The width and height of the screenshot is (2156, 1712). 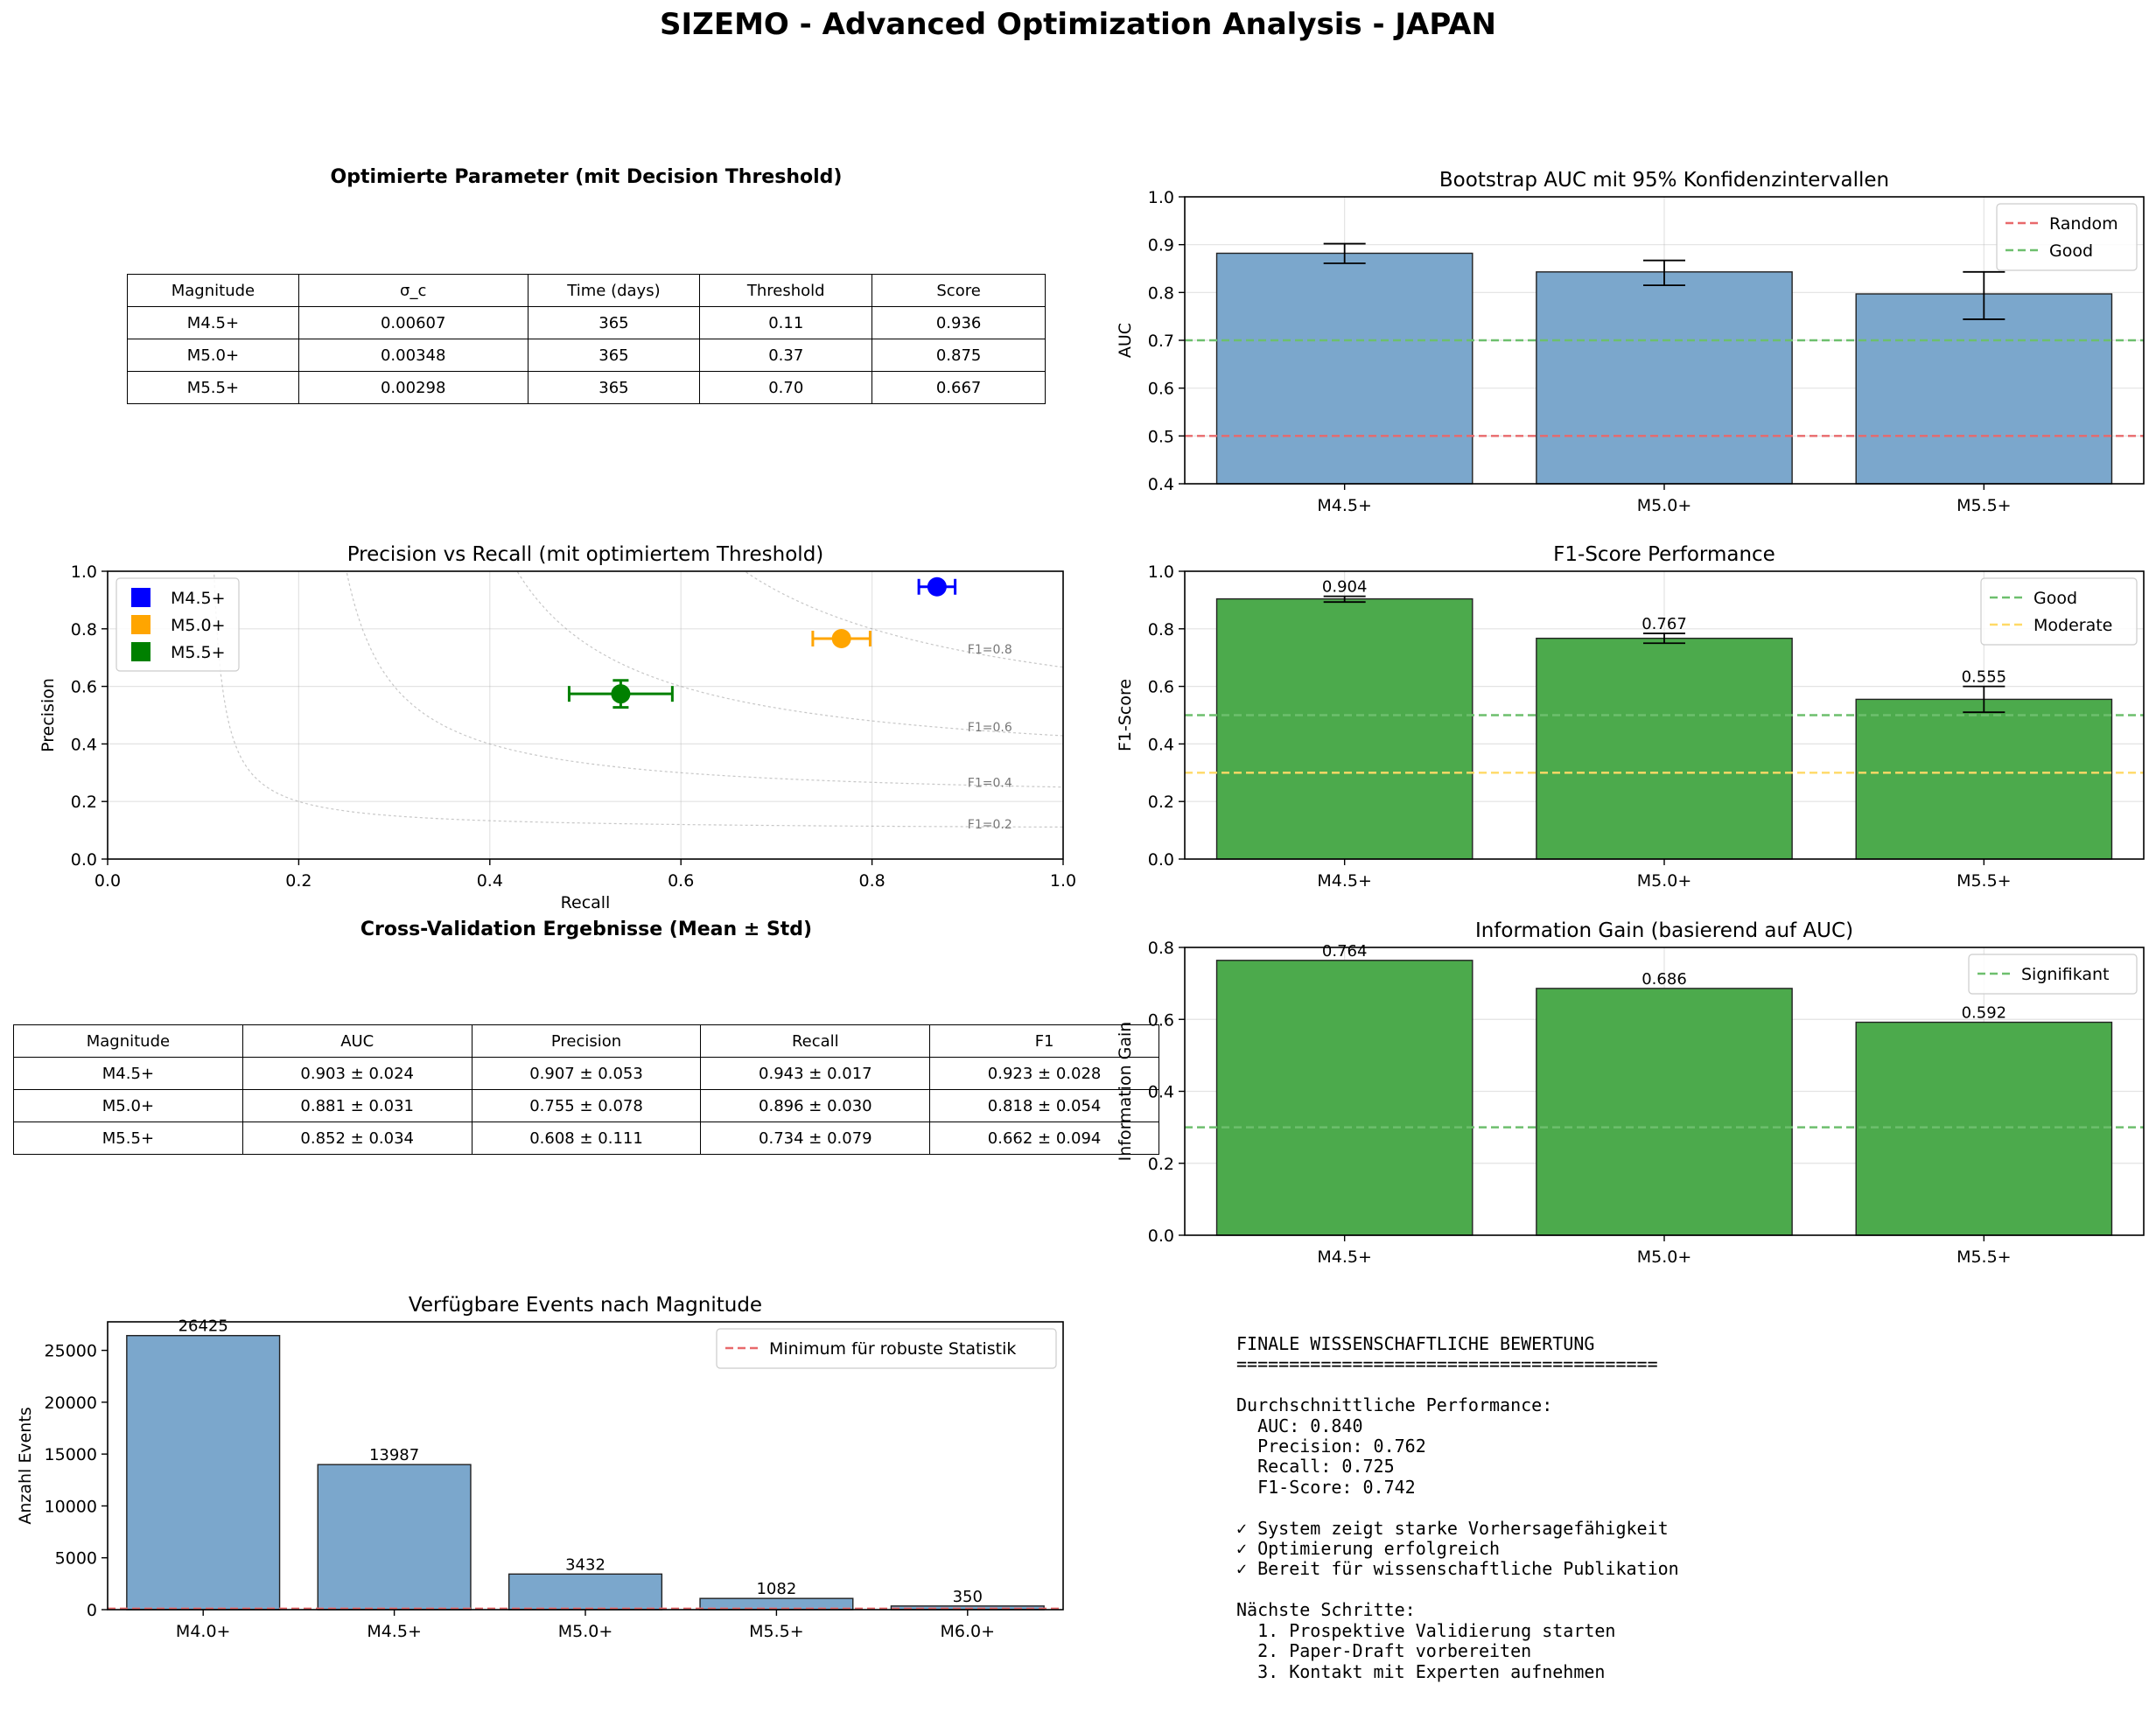 I want to click on table-cell: 0.37, so click(x=786, y=355).